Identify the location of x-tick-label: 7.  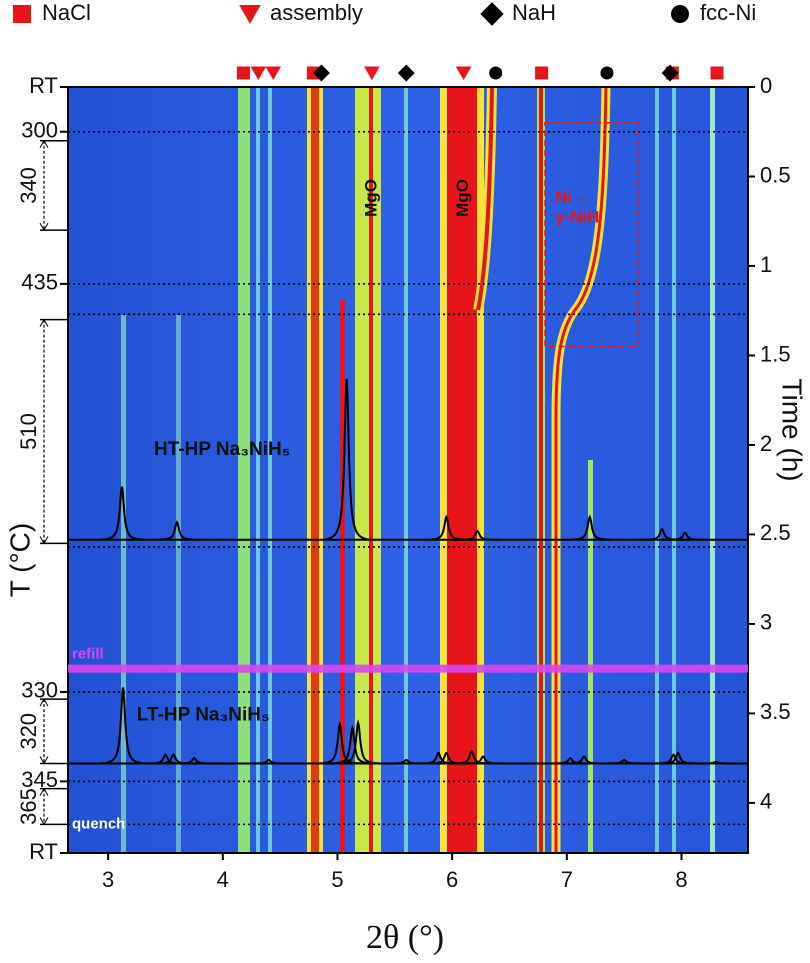
(567, 879).